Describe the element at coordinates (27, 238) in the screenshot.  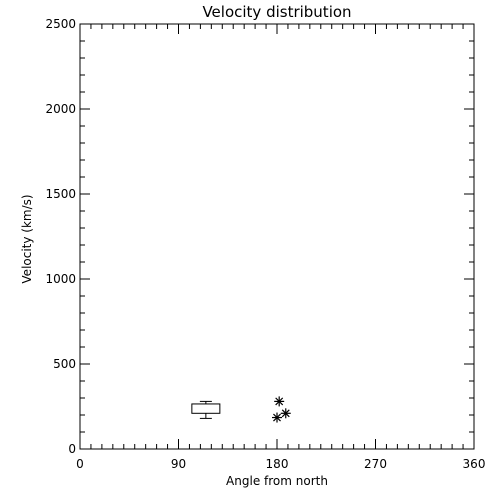
I see `y-axis-label: Velocity (km/s)` at that location.